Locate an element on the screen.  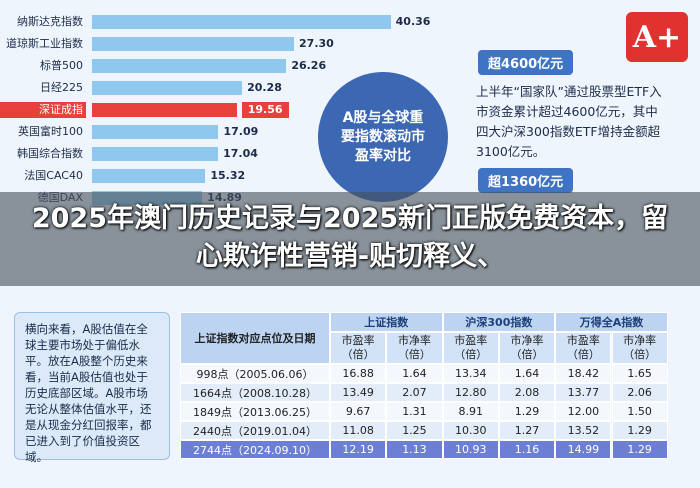
bar-label: 法国CAC40 is located at coordinates (53, 175).